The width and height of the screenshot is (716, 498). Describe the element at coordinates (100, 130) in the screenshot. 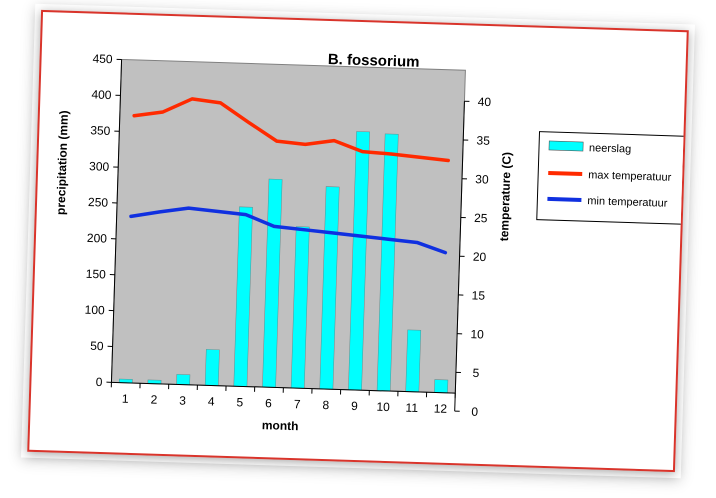

I see `y-tick-label: 350` at that location.